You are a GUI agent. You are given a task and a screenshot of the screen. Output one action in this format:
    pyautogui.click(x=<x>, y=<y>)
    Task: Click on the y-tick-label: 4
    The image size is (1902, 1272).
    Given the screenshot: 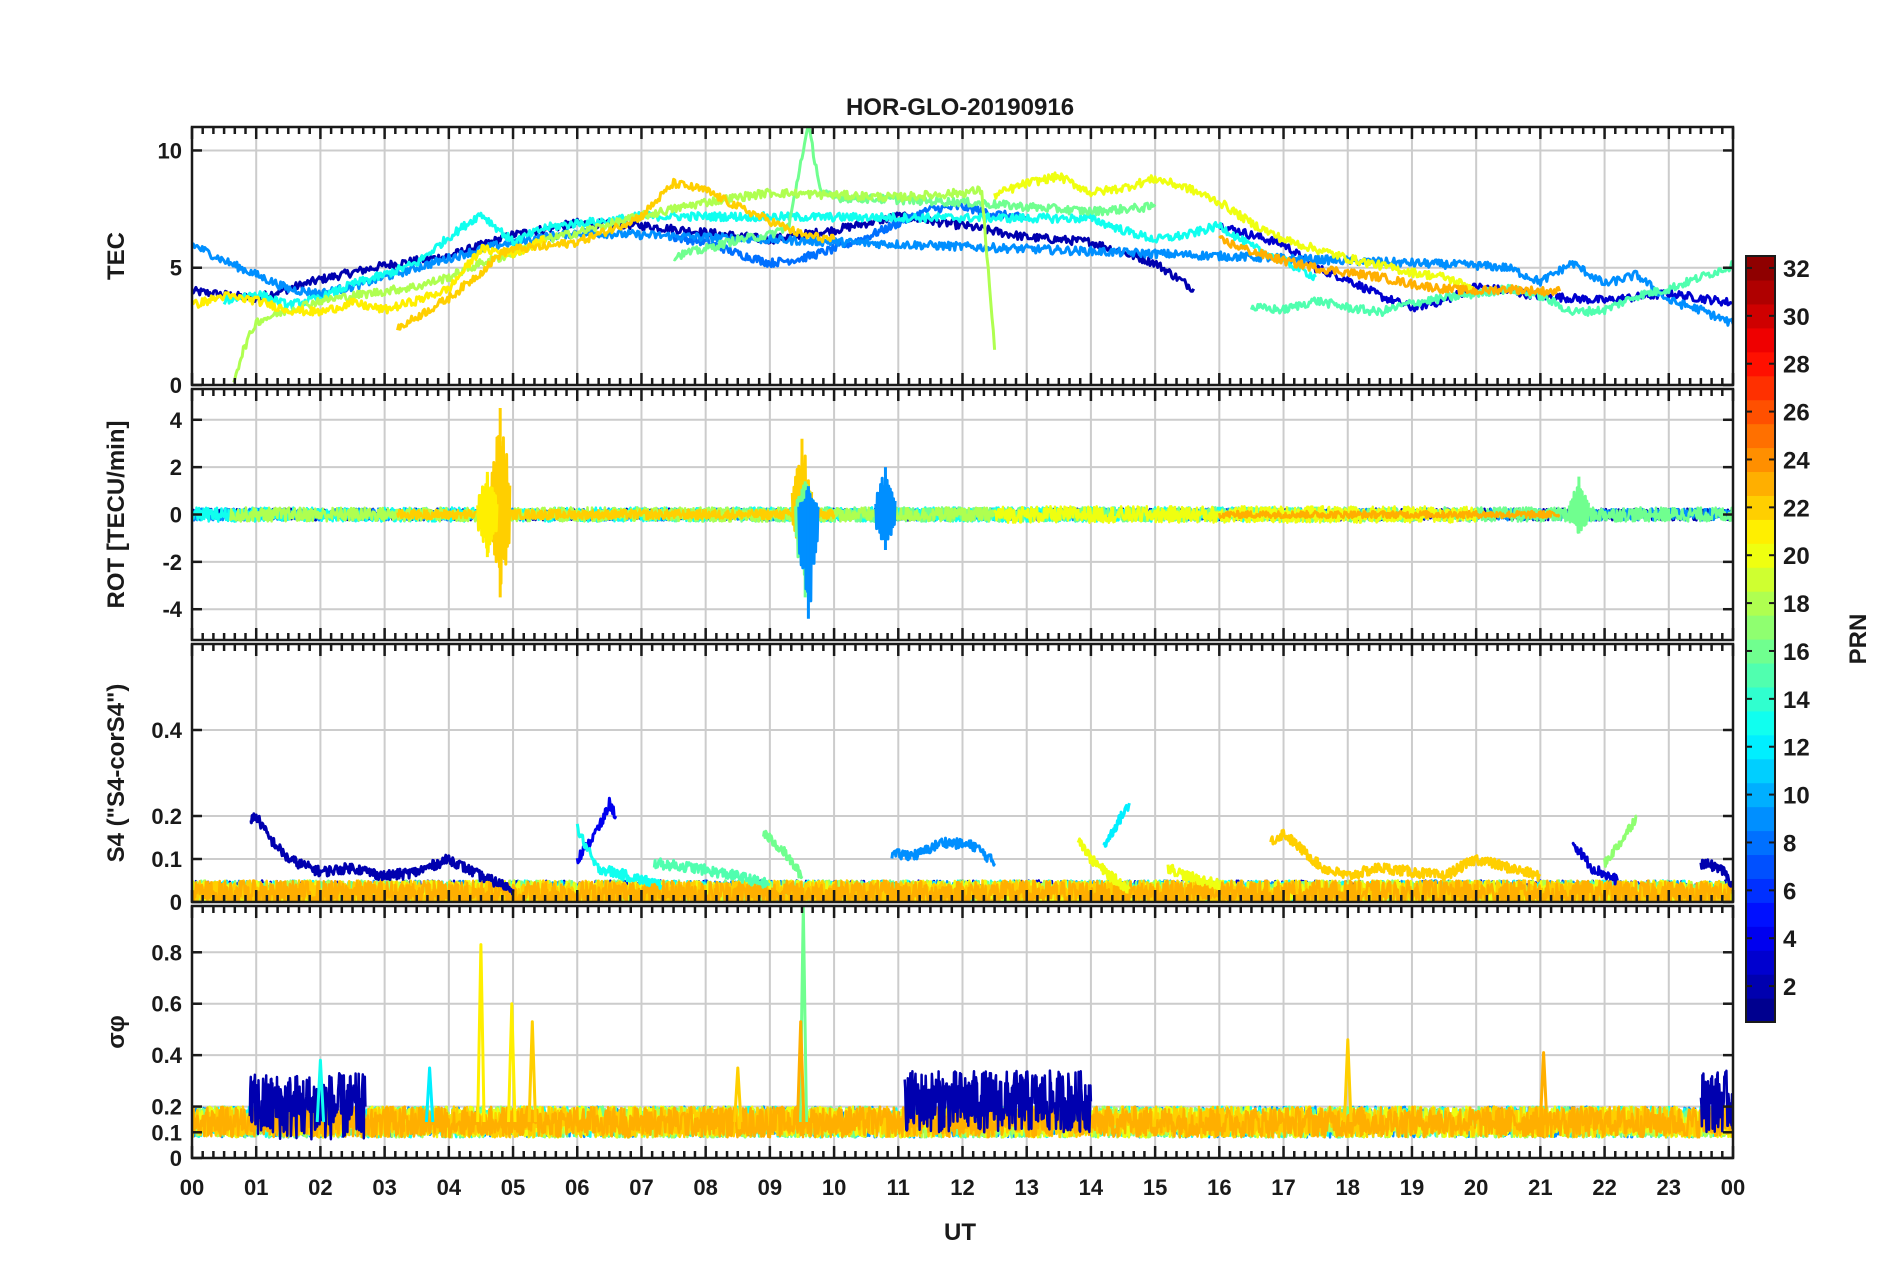 What is the action you would take?
    pyautogui.click(x=176, y=420)
    